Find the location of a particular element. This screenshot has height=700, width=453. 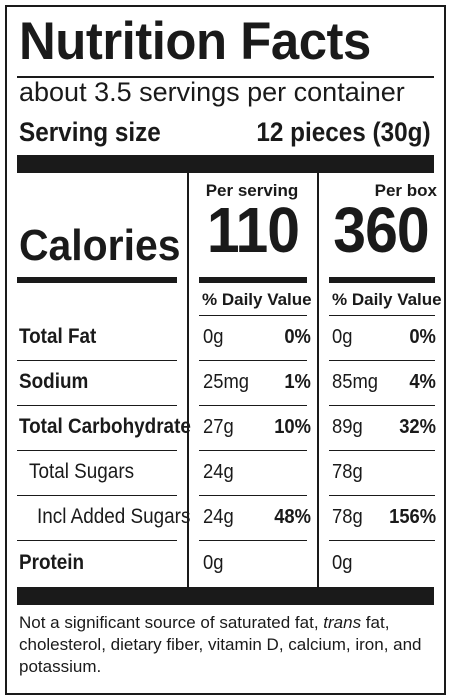

added-sugars-box-dv: 156% is located at coordinates (412, 517).